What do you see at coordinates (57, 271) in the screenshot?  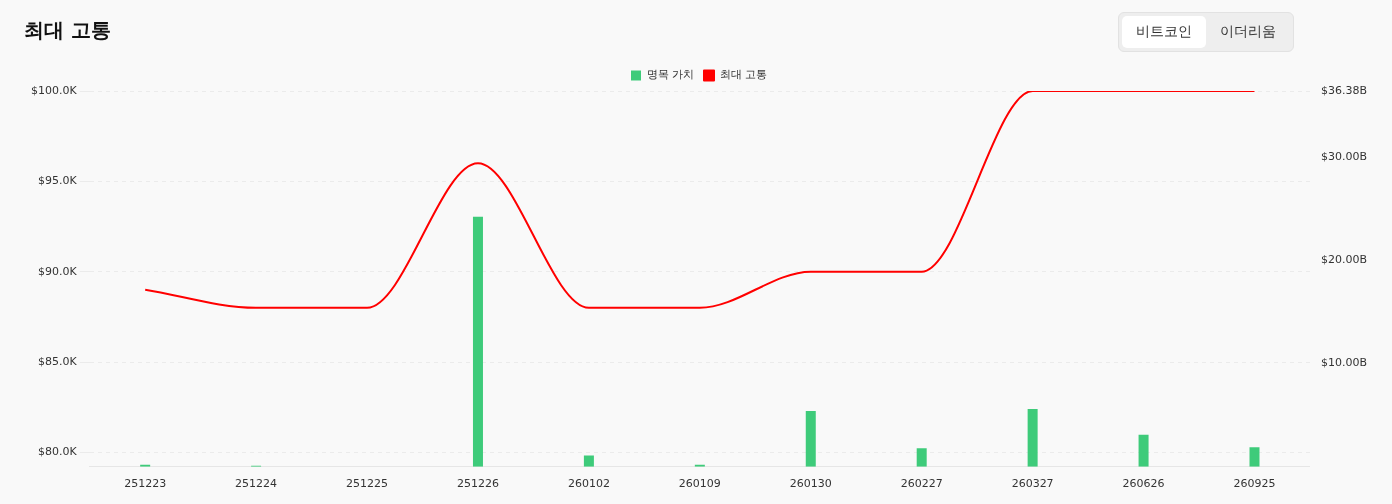 I see `y-tick-label: $90.0K` at bounding box center [57, 271].